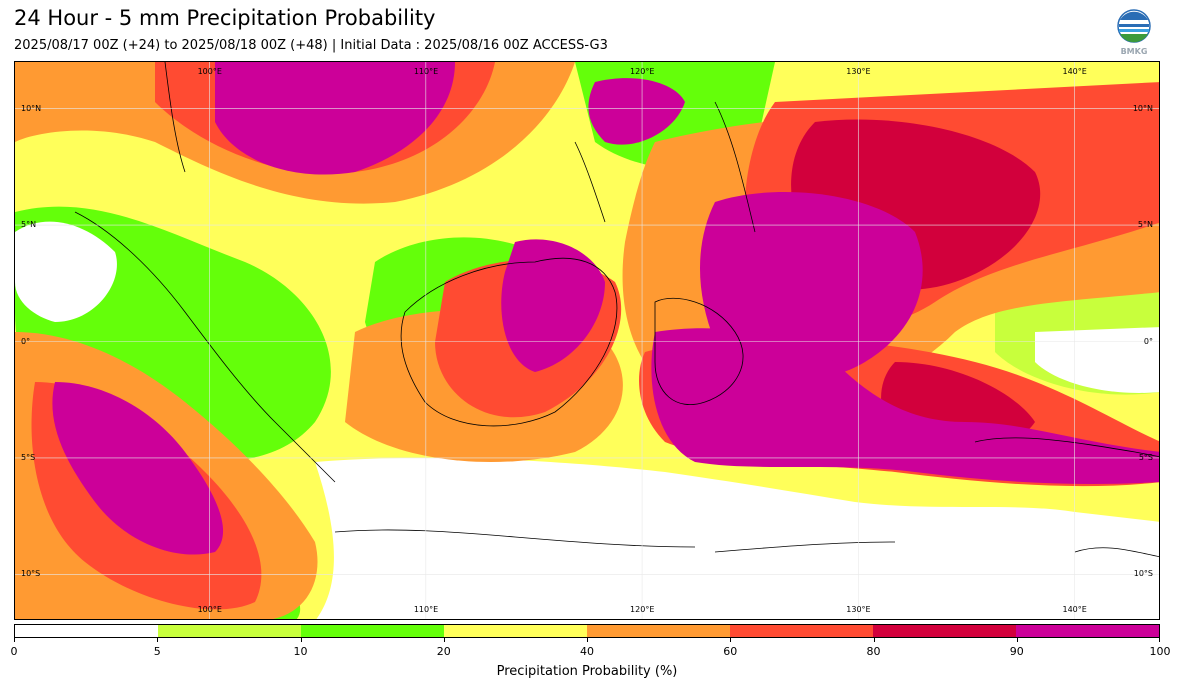 The width and height of the screenshot is (1180, 690). Describe the element at coordinates (26, 341) in the screenshot. I see `lat-tick-left: 0°` at that location.